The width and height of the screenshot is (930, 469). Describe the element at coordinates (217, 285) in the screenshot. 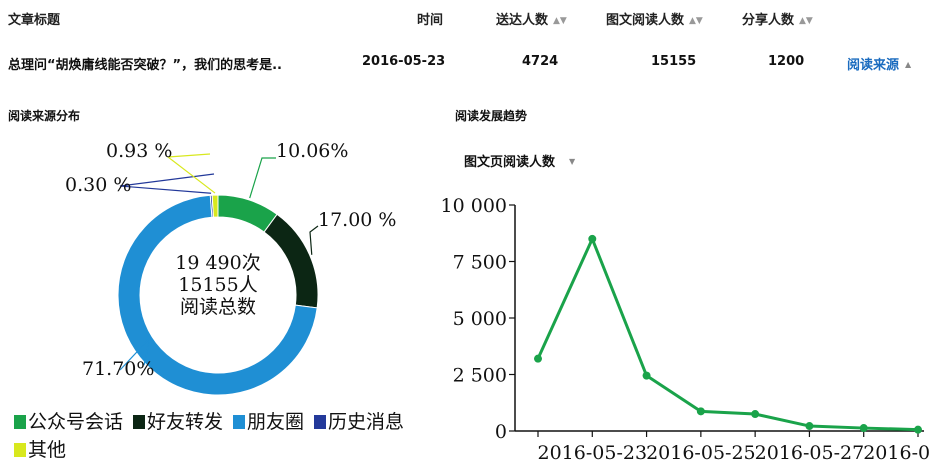

I see `donut-center-text-2: 15155人` at that location.